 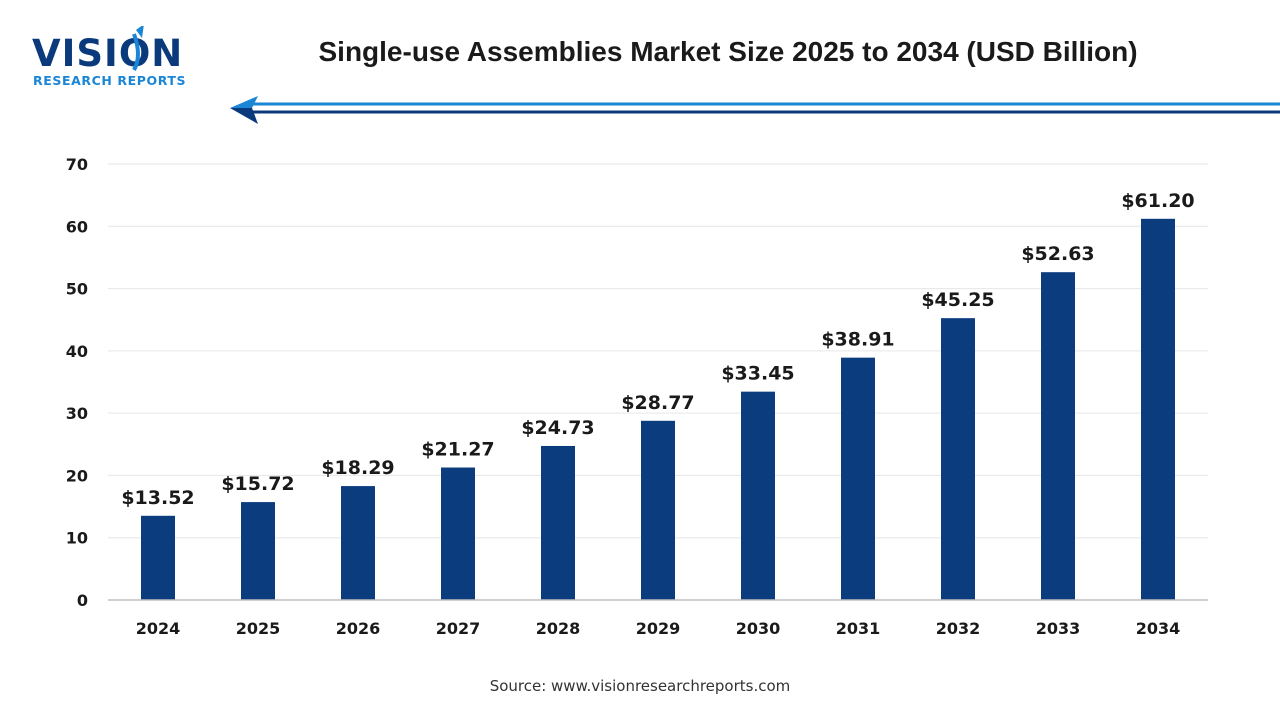 What do you see at coordinates (858, 628) in the screenshot?
I see `x-tick-label: 2031` at bounding box center [858, 628].